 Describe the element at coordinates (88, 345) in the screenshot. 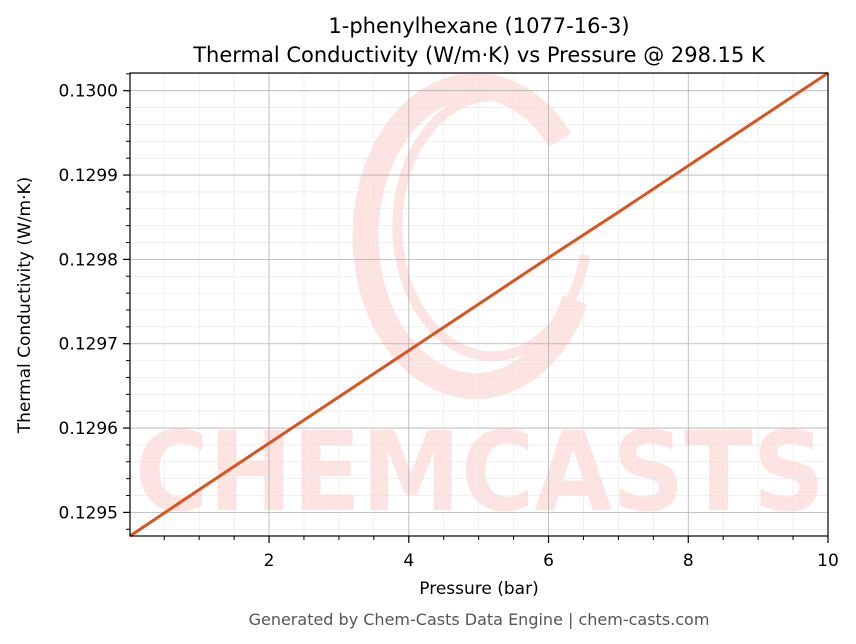

I see `y-tick-label: 0.1297` at that location.